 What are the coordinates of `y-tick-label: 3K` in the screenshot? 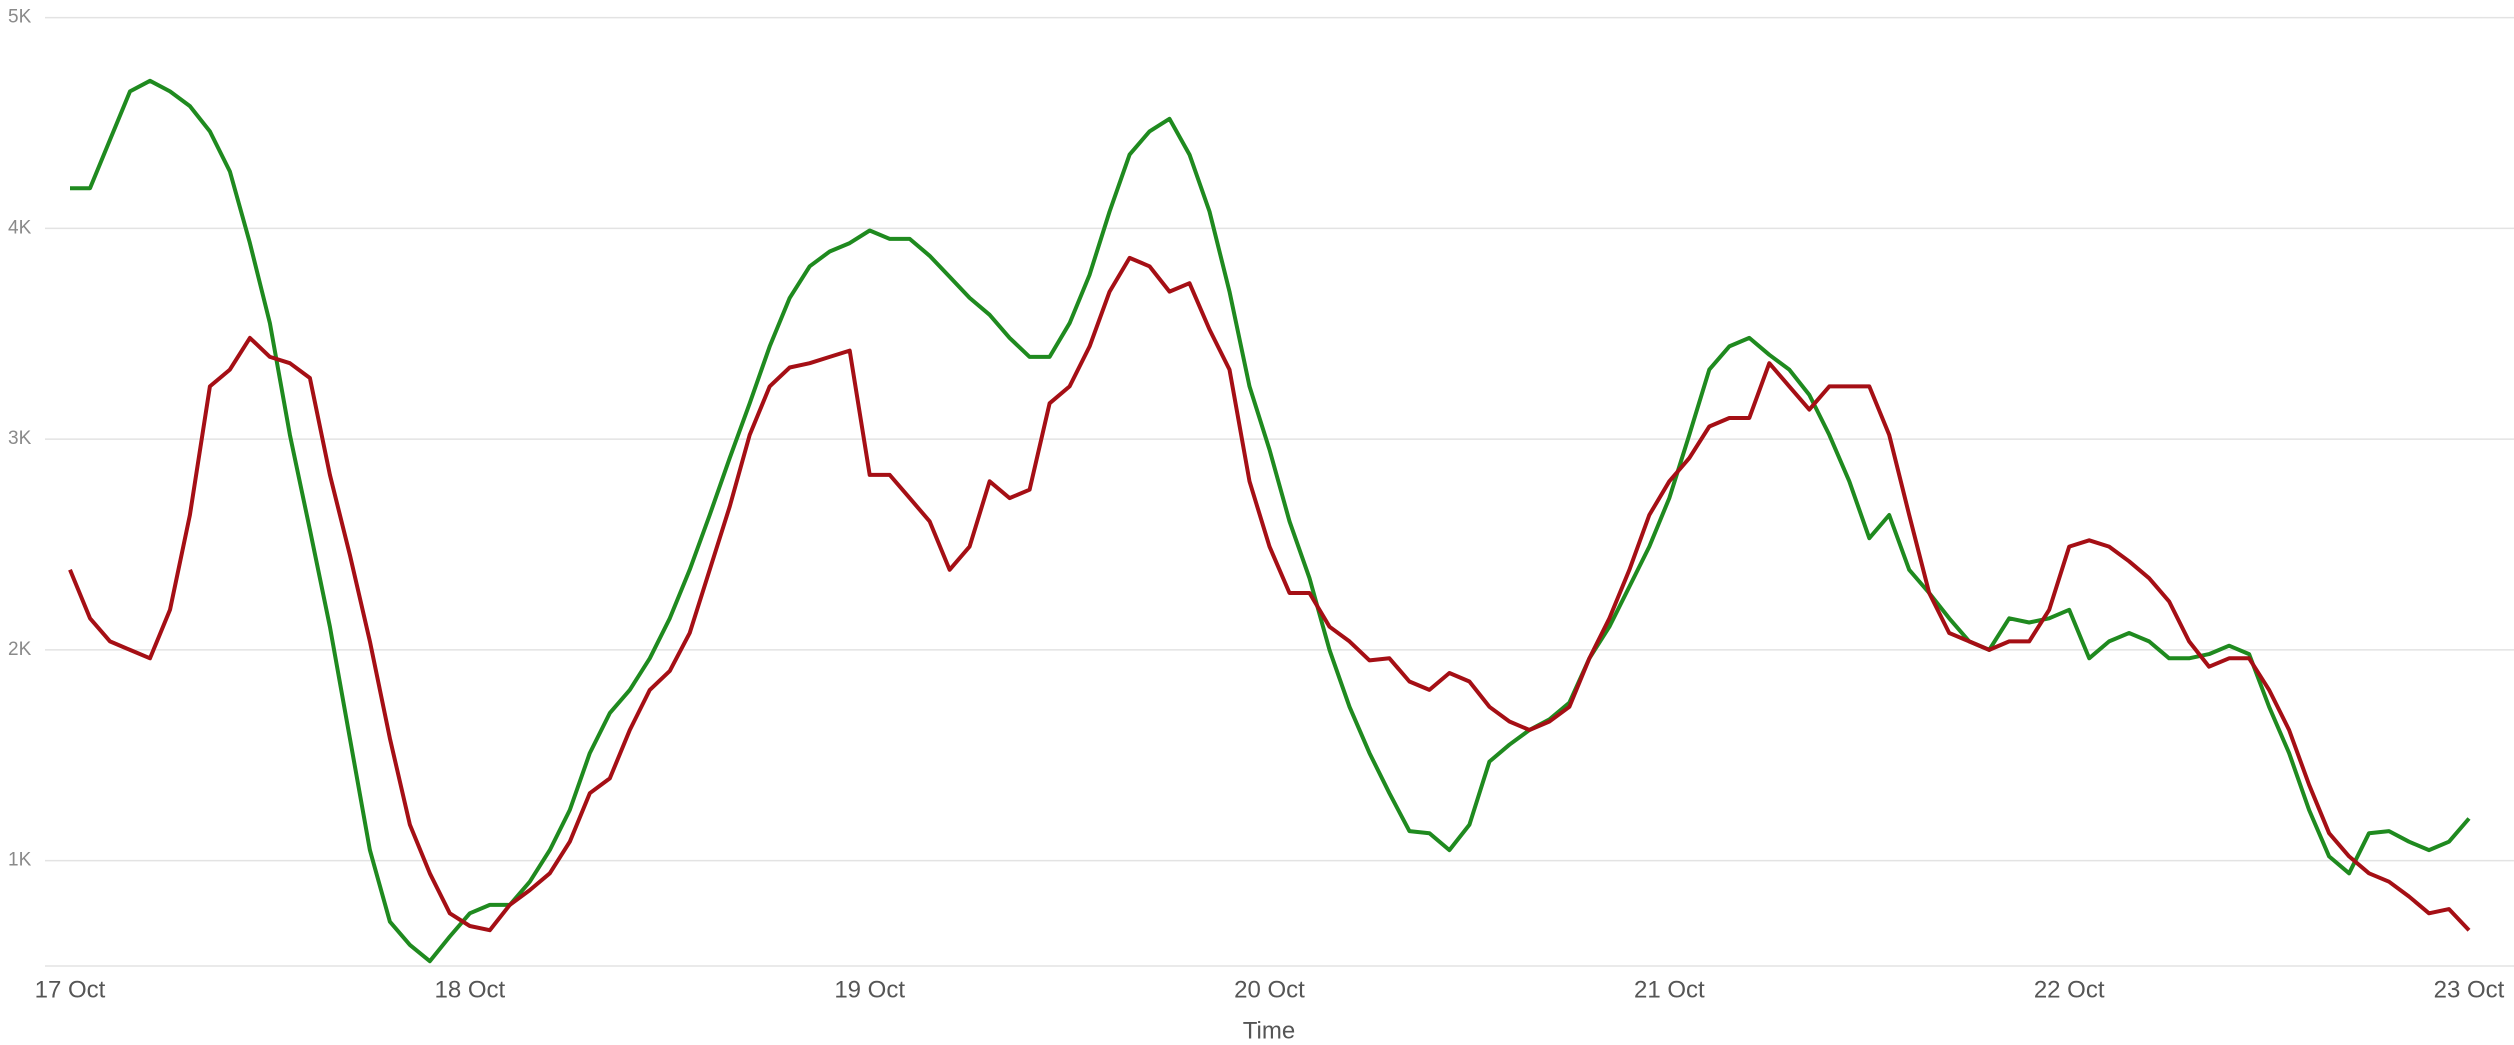 It's located at (20, 438).